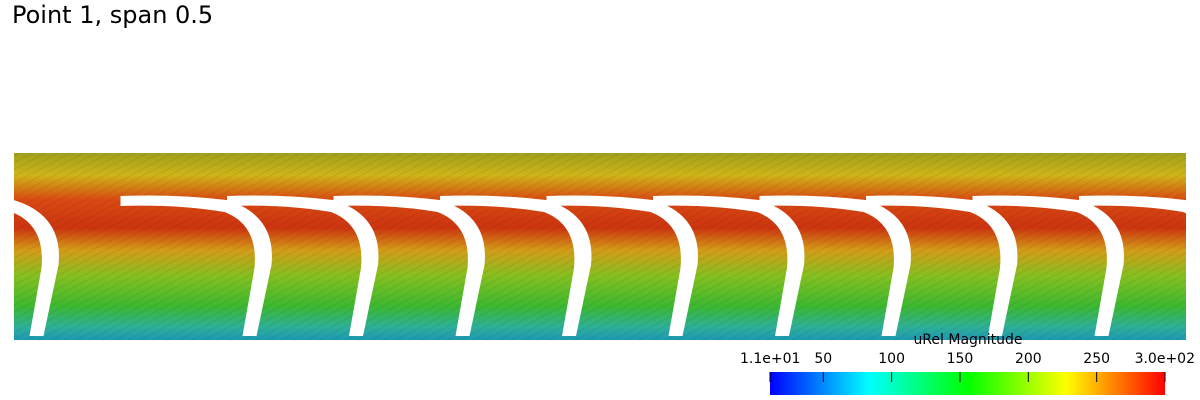 This screenshot has height=400, width=1200. I want to click on colorbar-tick-label: 250, so click(1096, 359).